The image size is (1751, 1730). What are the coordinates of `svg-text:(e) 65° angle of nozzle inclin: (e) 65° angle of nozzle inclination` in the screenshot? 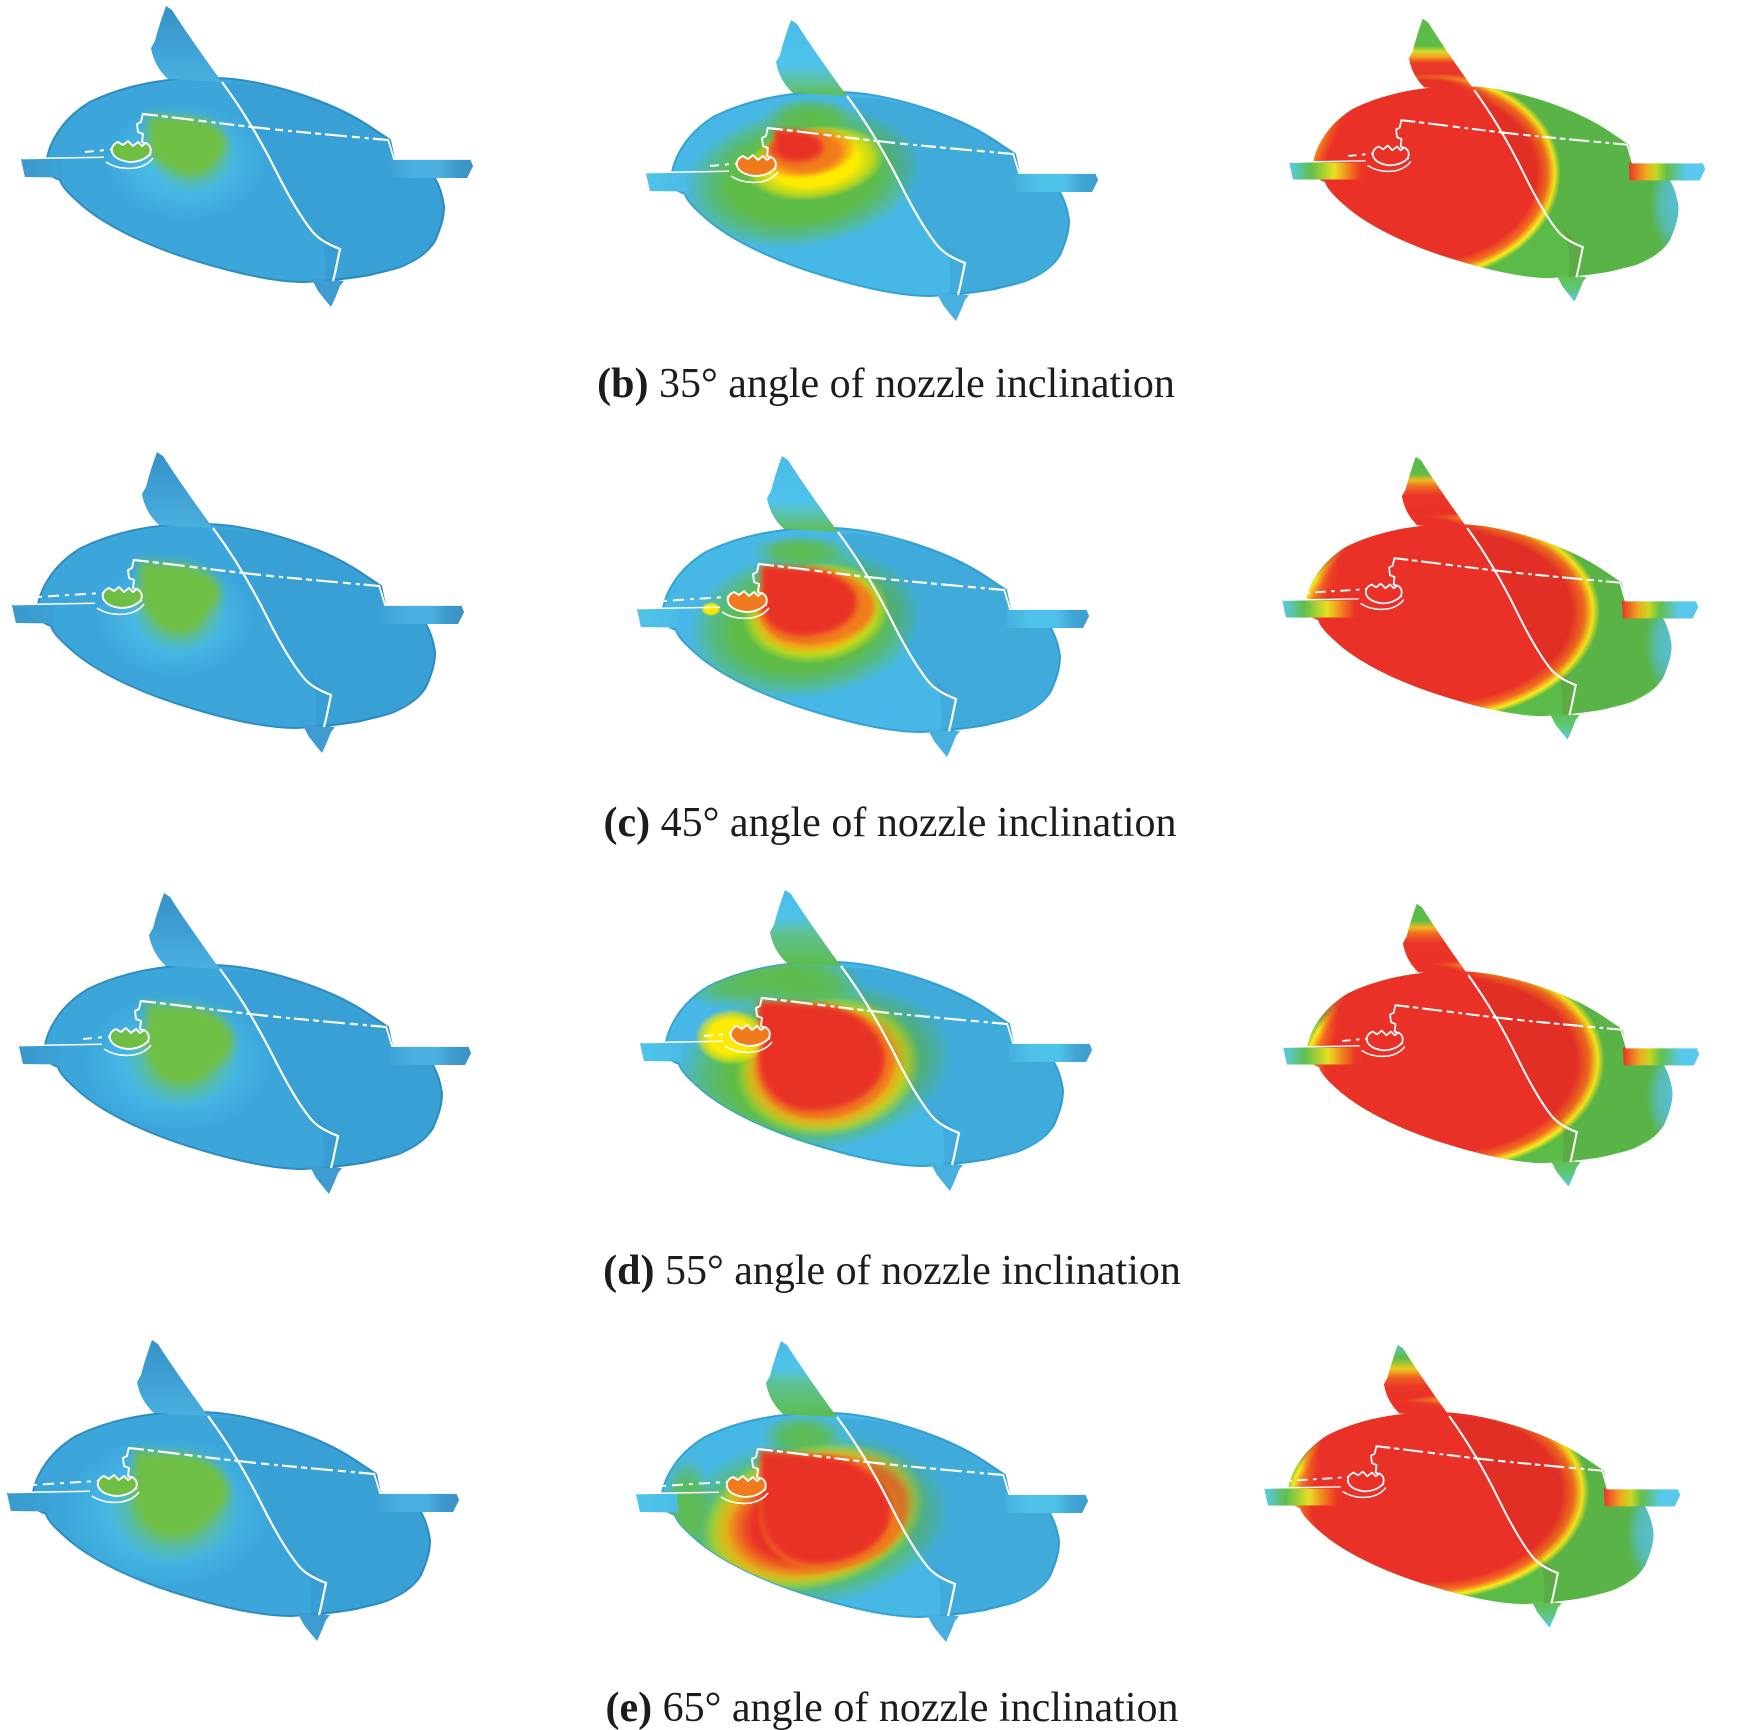 It's located at (891, 1707).